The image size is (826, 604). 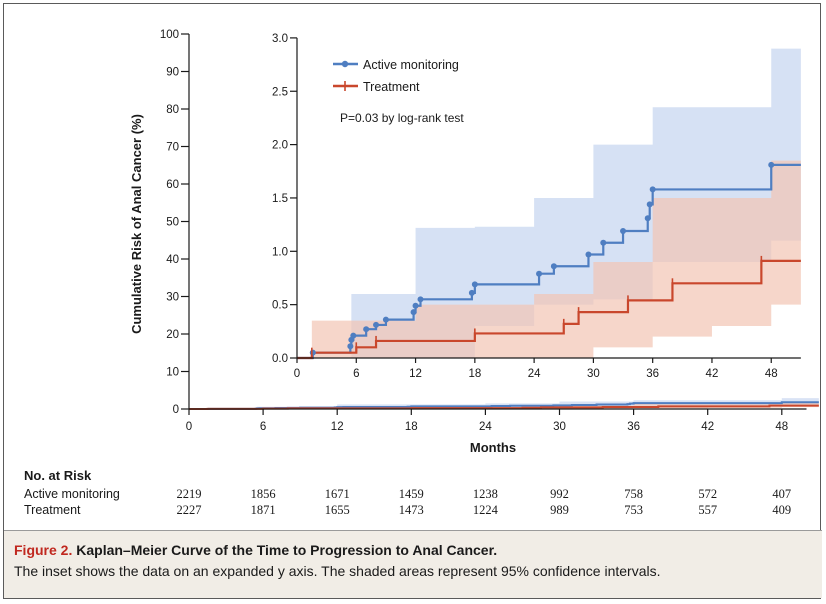 I want to click on risk-value-active: 2219, so click(x=189, y=494).